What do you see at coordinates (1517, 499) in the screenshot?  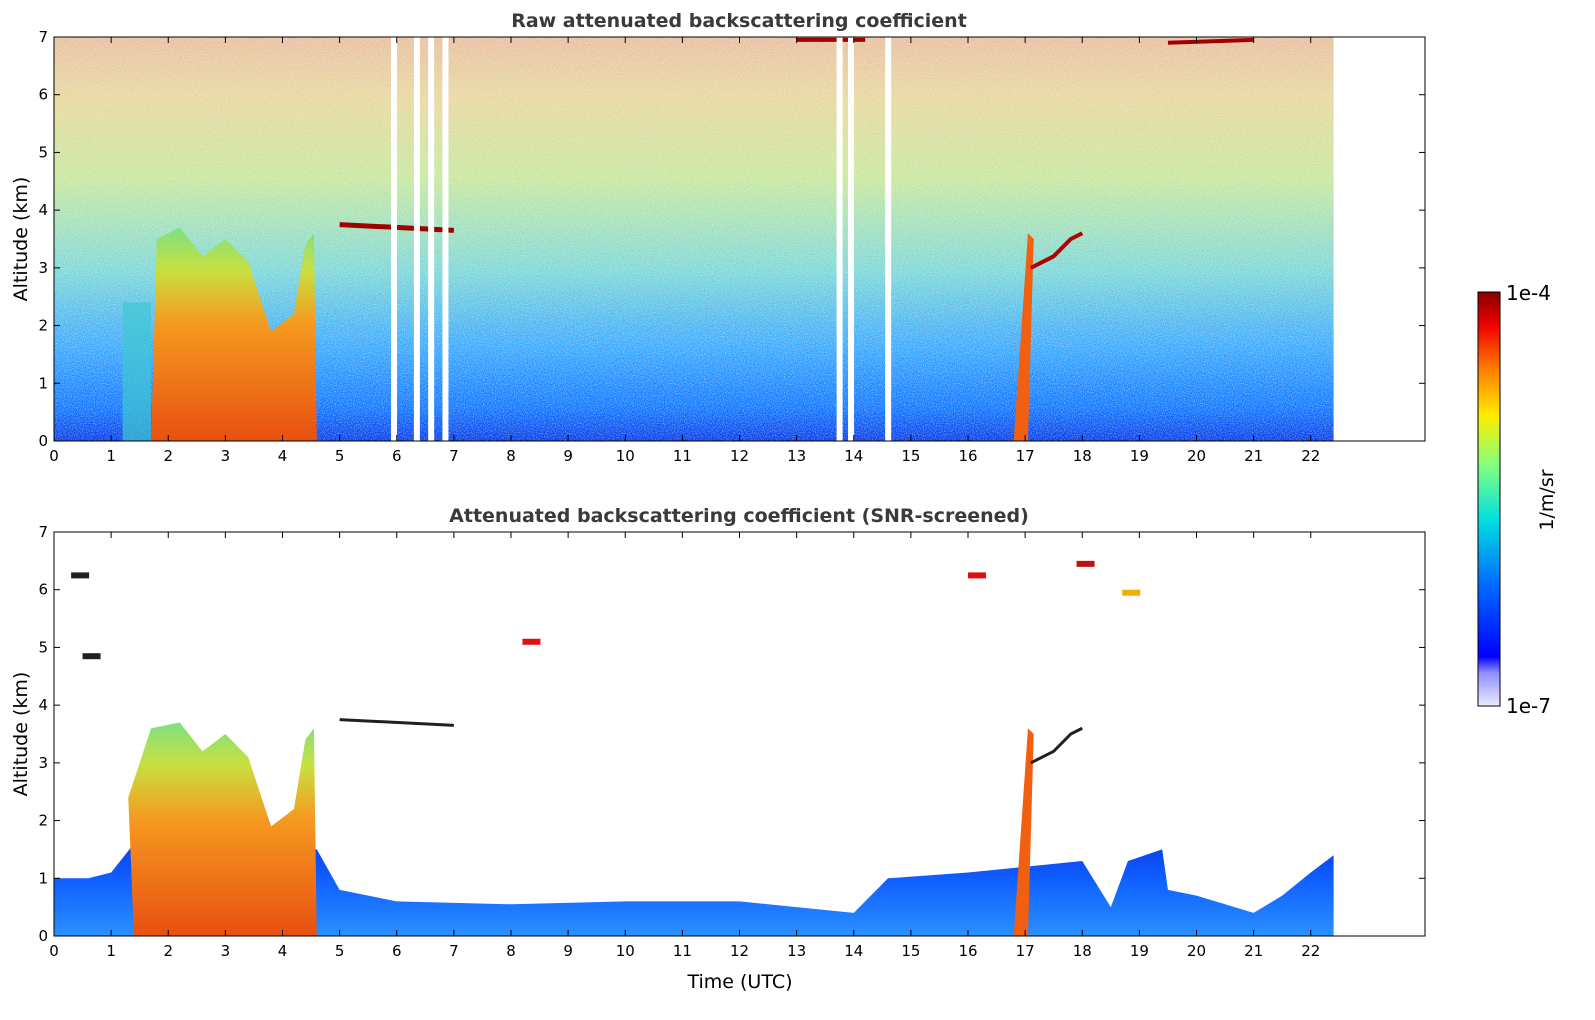 I see `colorbar: 1e-4 1e-7 1/m/sr` at bounding box center [1517, 499].